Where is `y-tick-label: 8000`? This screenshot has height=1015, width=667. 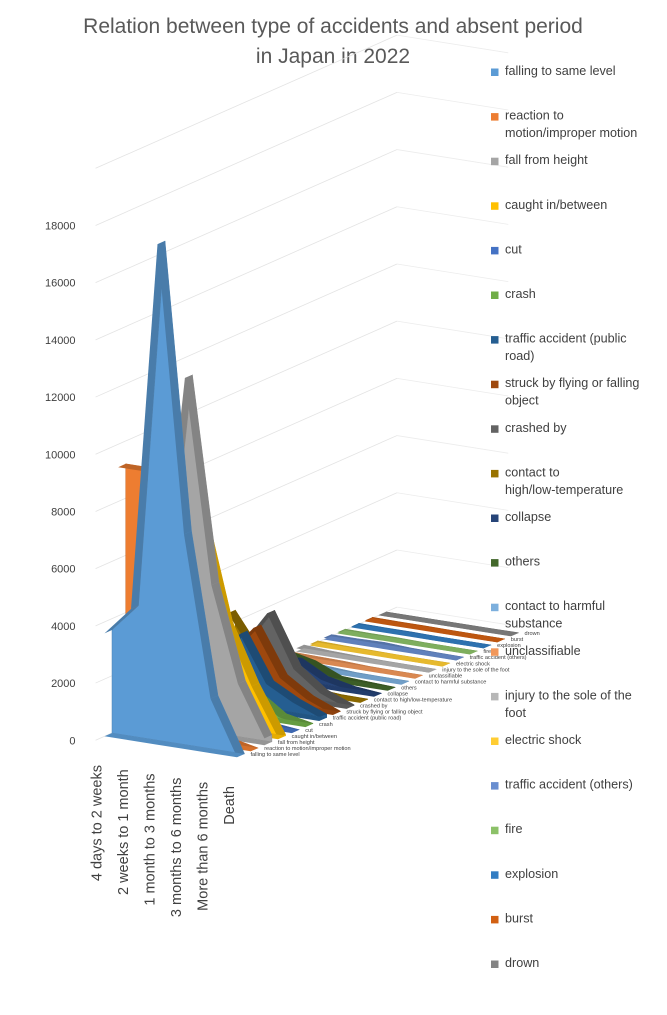 y-tick-label: 8000 is located at coordinates (63, 512).